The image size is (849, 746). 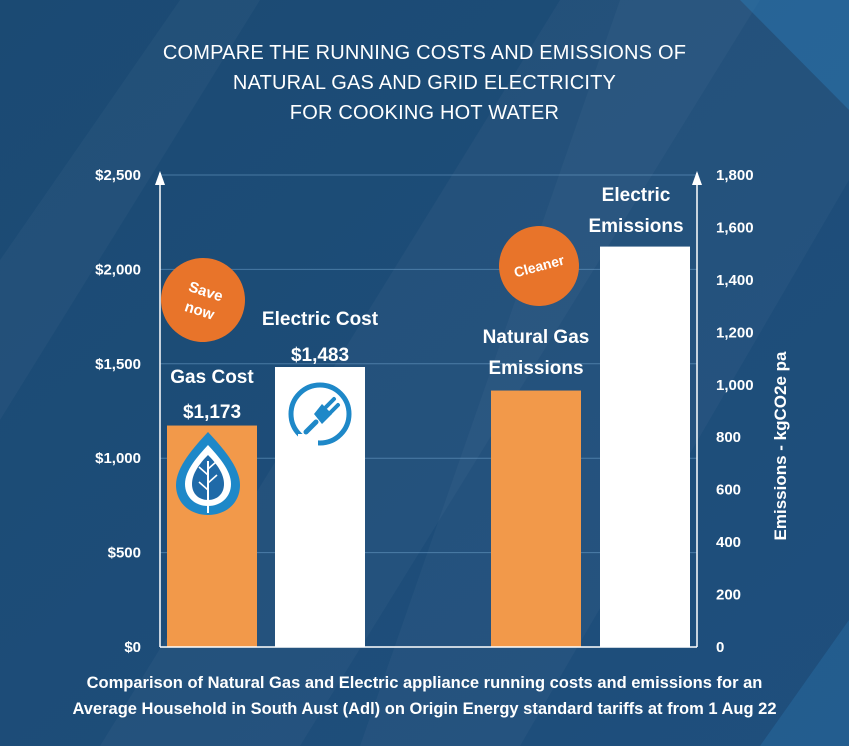 I want to click on electric-plug-icon, so click(x=320, y=415).